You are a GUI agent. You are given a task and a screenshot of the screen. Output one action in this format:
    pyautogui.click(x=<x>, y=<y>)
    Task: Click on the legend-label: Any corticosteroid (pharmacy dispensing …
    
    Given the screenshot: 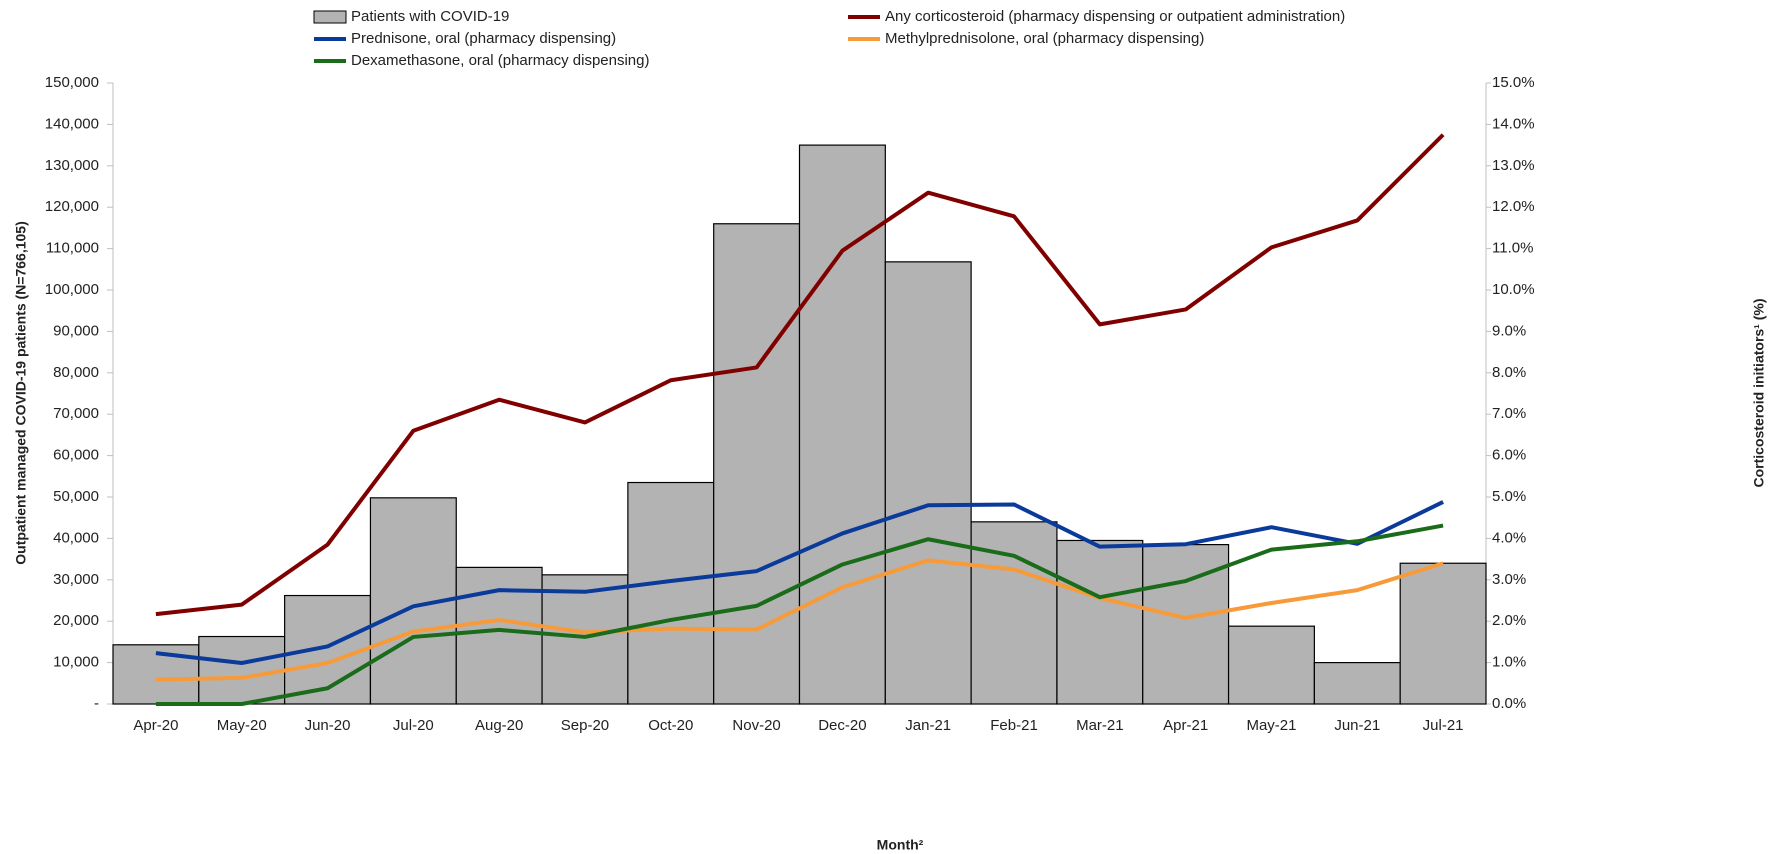 What is the action you would take?
    pyautogui.click(x=1115, y=16)
    